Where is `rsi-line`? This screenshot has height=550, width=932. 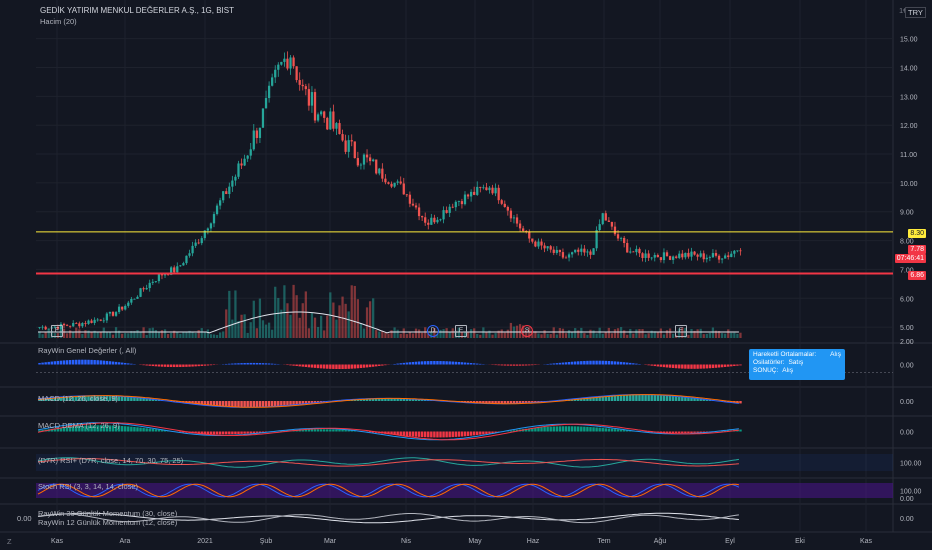
rsi-line is located at coordinates (388, 462).